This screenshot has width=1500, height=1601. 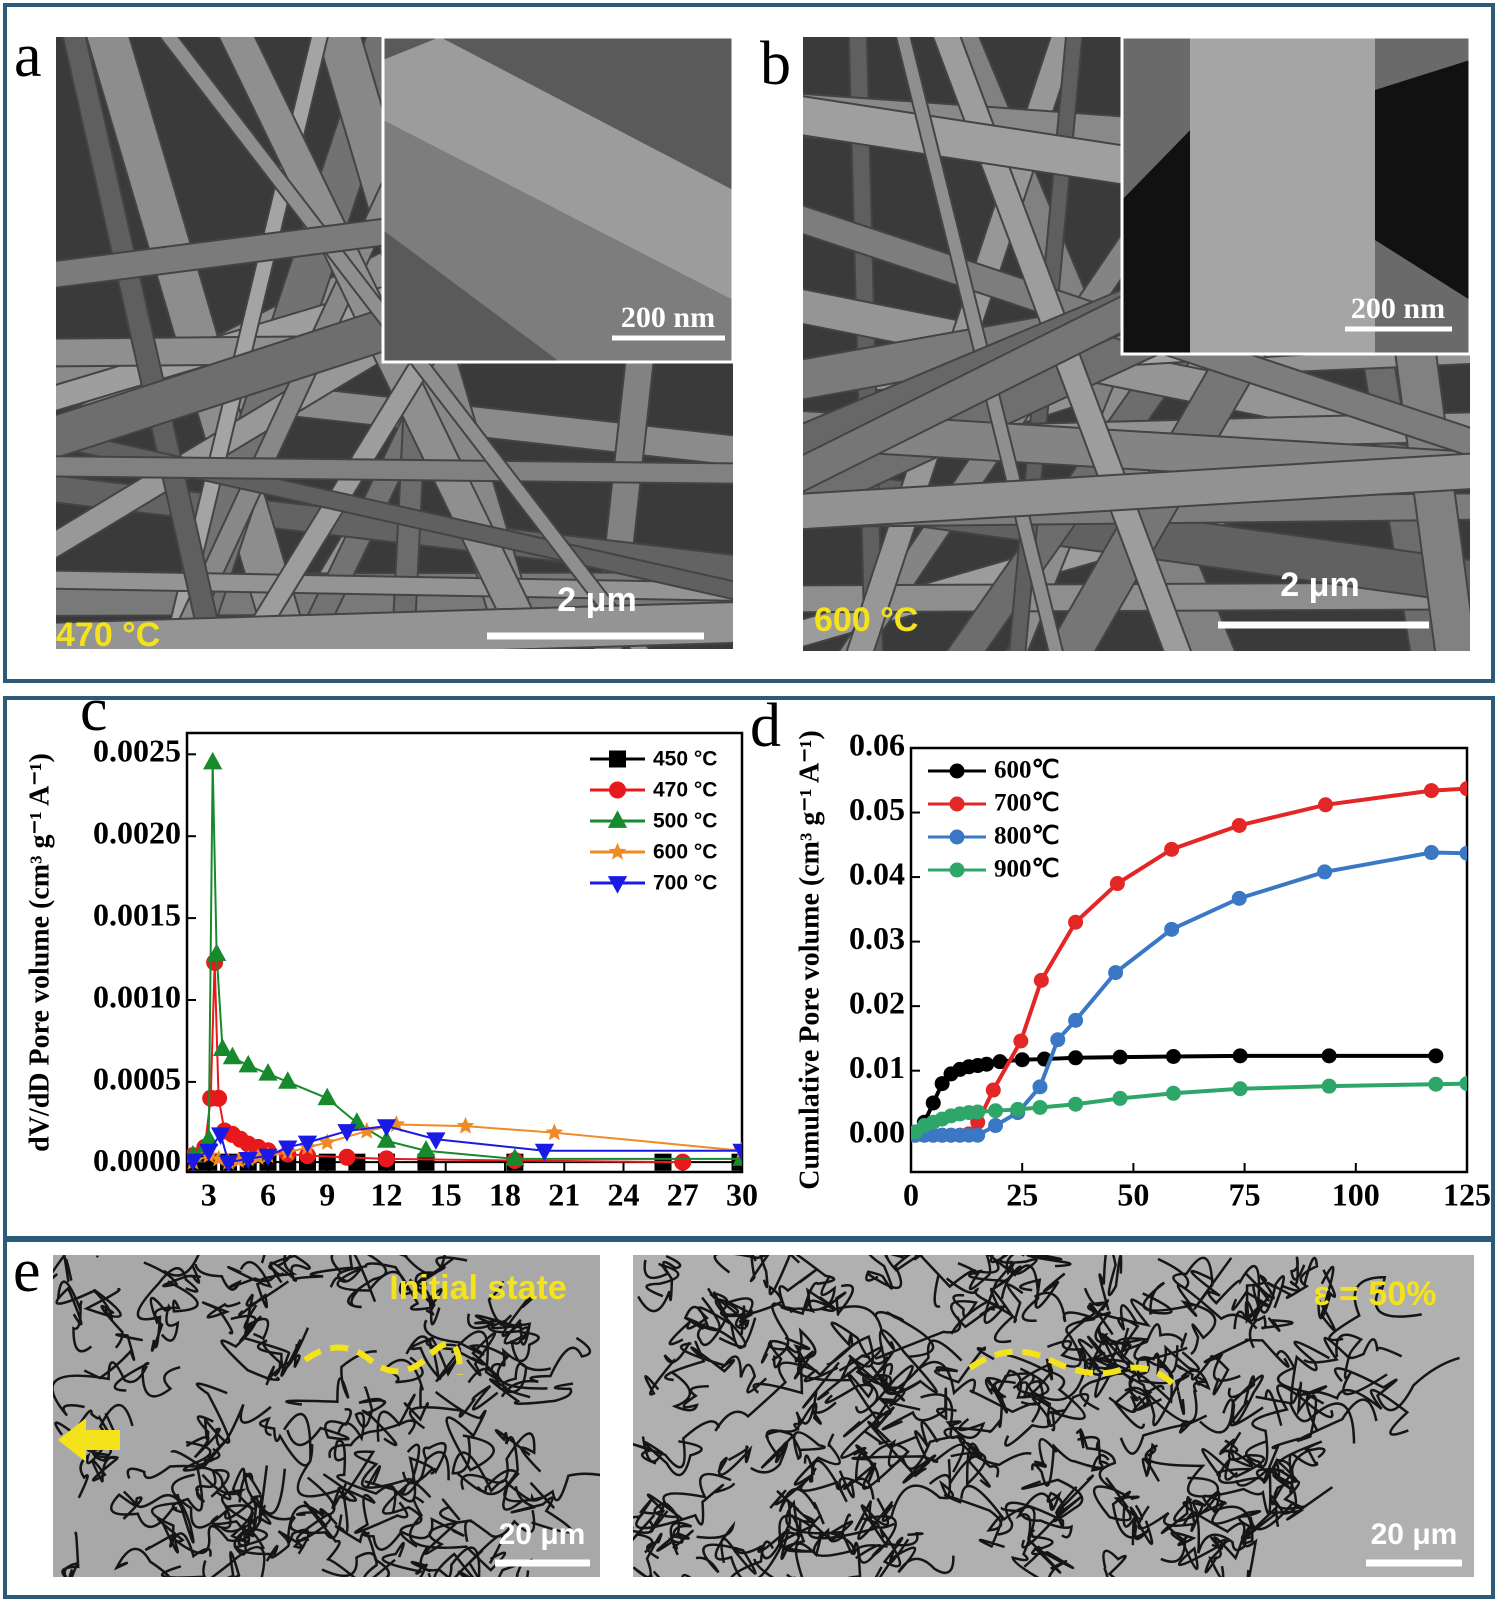 I want to click on x-tick-label: 6, so click(x=268, y=1194).